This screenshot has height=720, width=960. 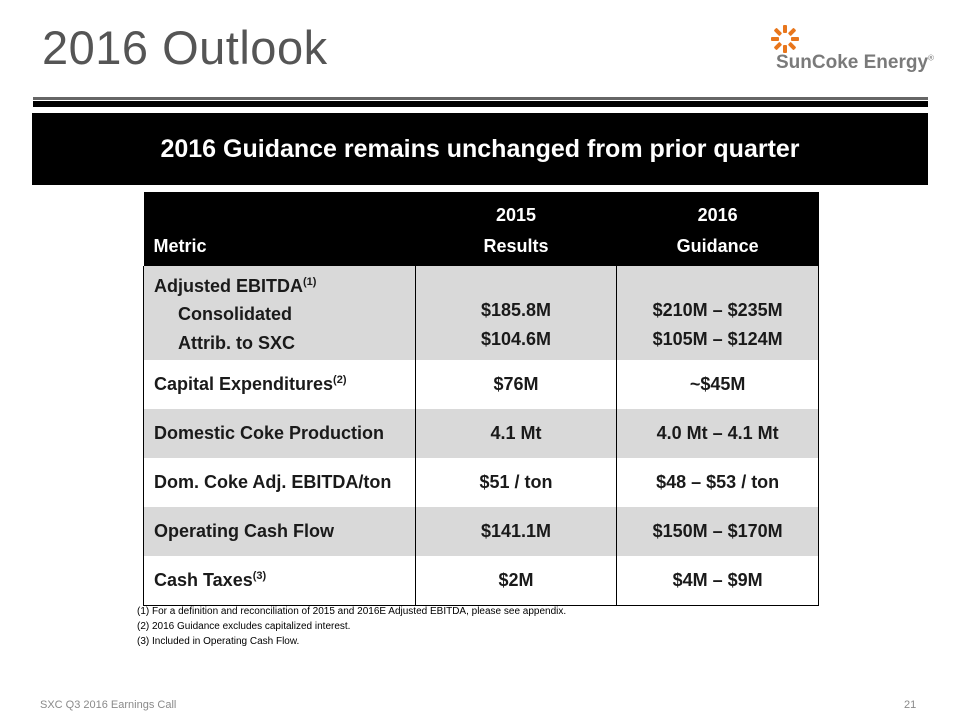 I want to click on ebitda-consolidated-label: Consolidated, so click(x=235, y=314).